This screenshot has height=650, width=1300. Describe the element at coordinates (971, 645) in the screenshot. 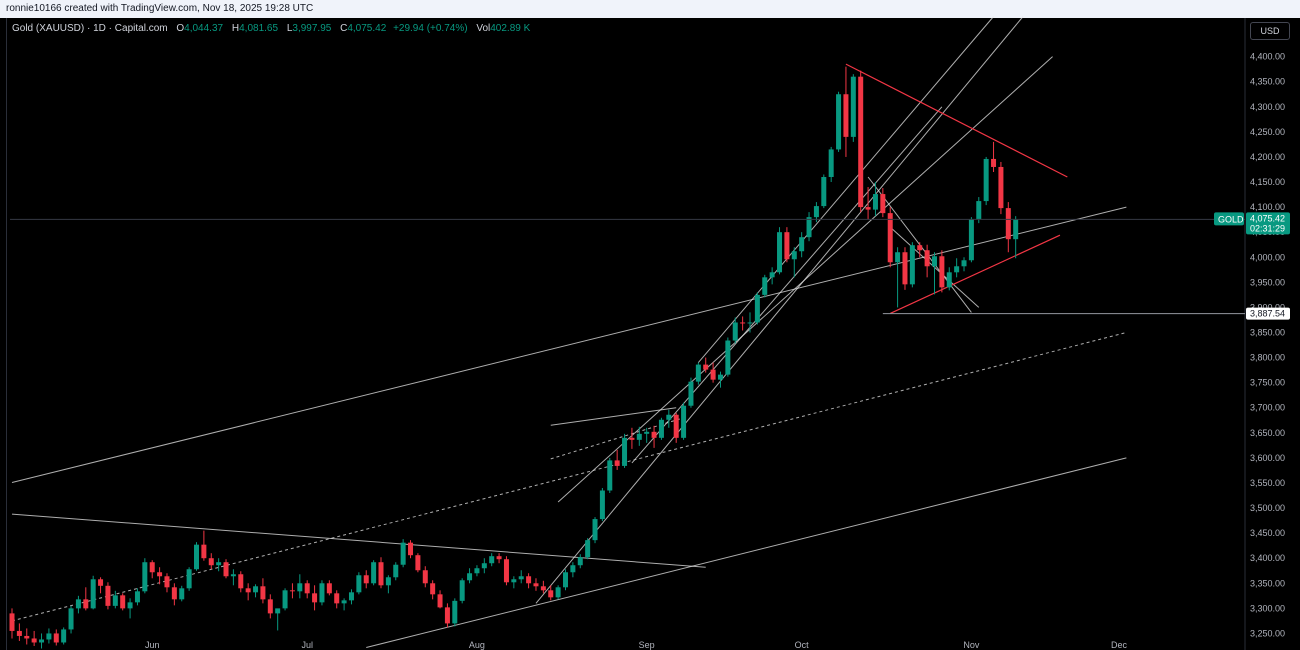

I see `x-tick-label: Nov` at that location.